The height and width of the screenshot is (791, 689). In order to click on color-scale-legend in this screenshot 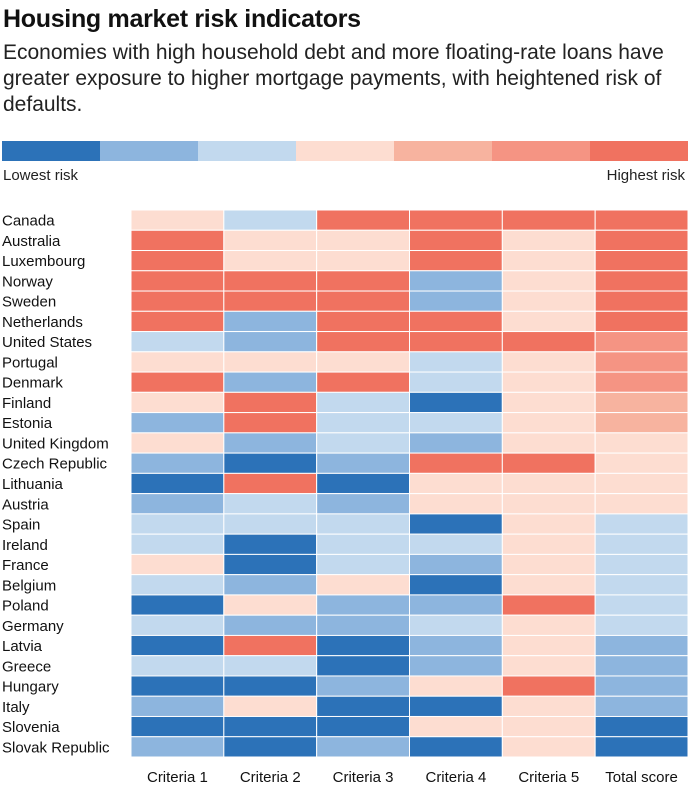, I will do `click(345, 151)`.